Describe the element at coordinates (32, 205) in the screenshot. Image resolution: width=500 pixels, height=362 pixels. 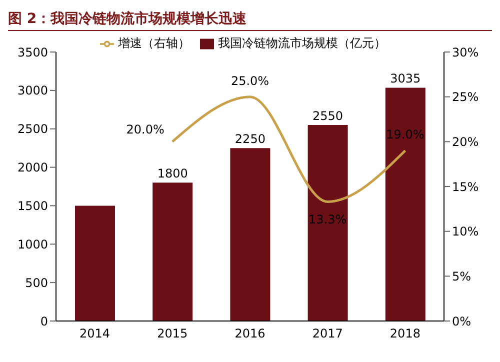
I see `y-tick-label: 1500` at that location.